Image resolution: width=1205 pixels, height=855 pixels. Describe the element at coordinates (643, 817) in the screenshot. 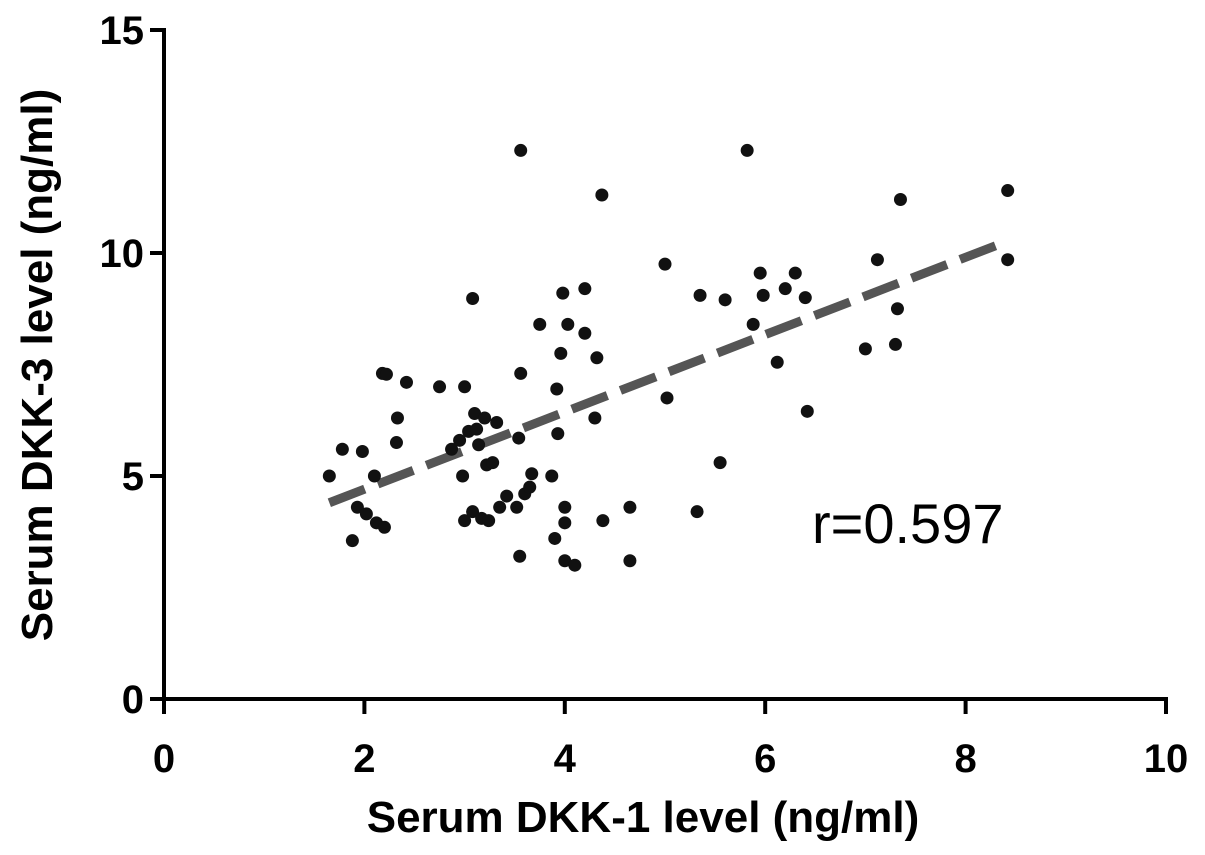

I see `x-axis-title: Serum DKK-1 level (ng/ml)` at that location.